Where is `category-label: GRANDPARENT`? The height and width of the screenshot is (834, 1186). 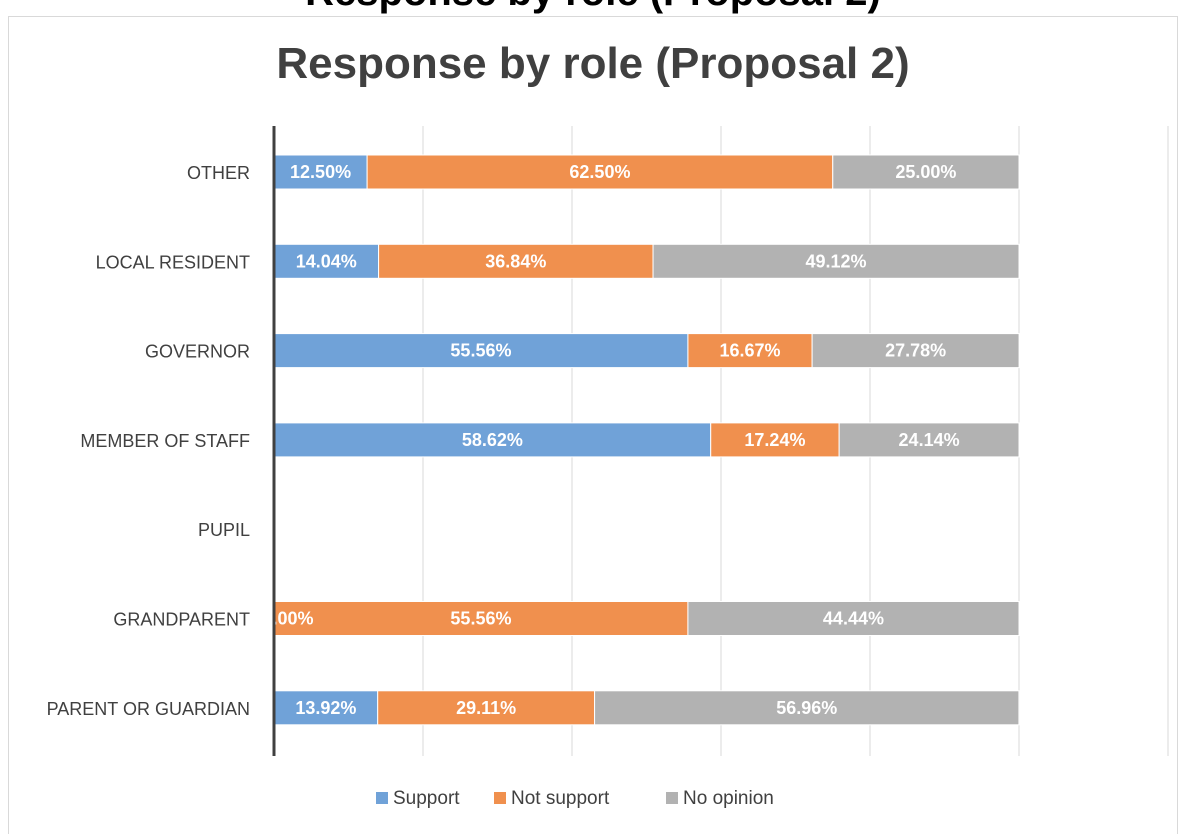 category-label: GRANDPARENT is located at coordinates (181, 620).